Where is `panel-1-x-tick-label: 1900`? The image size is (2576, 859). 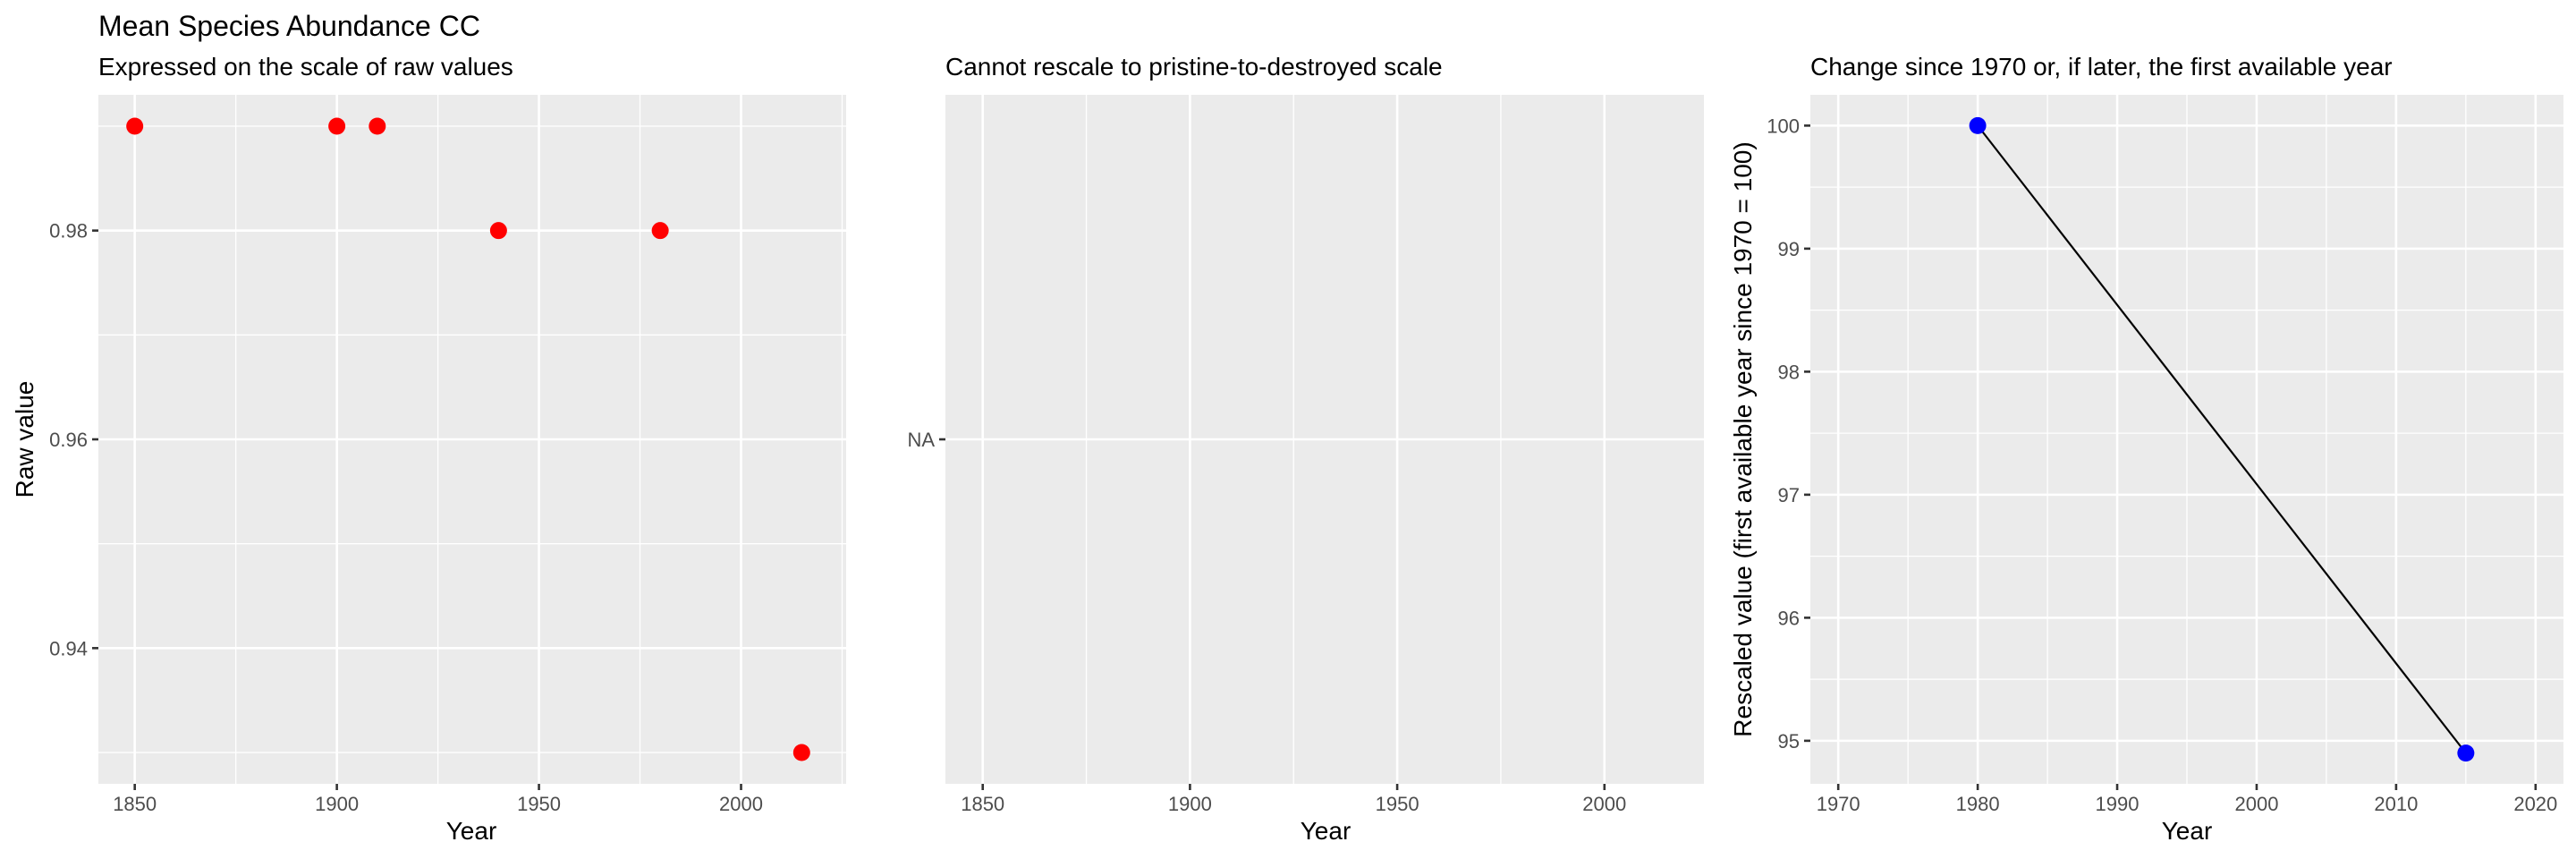
panel-1-x-tick-label: 1900 is located at coordinates (337, 804).